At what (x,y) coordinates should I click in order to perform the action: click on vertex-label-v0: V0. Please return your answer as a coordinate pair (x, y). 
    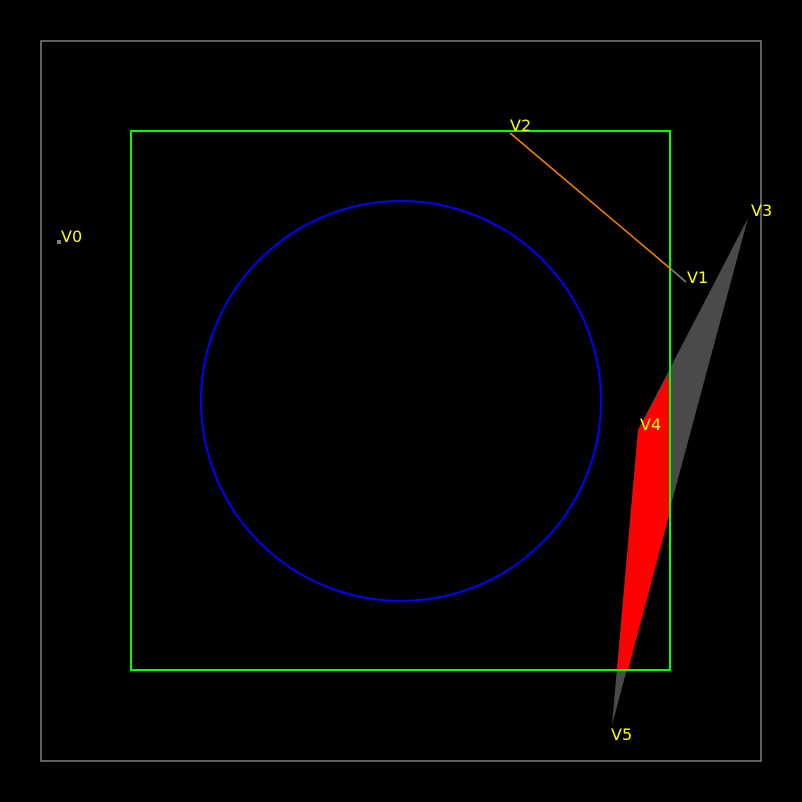
    Looking at the image, I should click on (71, 236).